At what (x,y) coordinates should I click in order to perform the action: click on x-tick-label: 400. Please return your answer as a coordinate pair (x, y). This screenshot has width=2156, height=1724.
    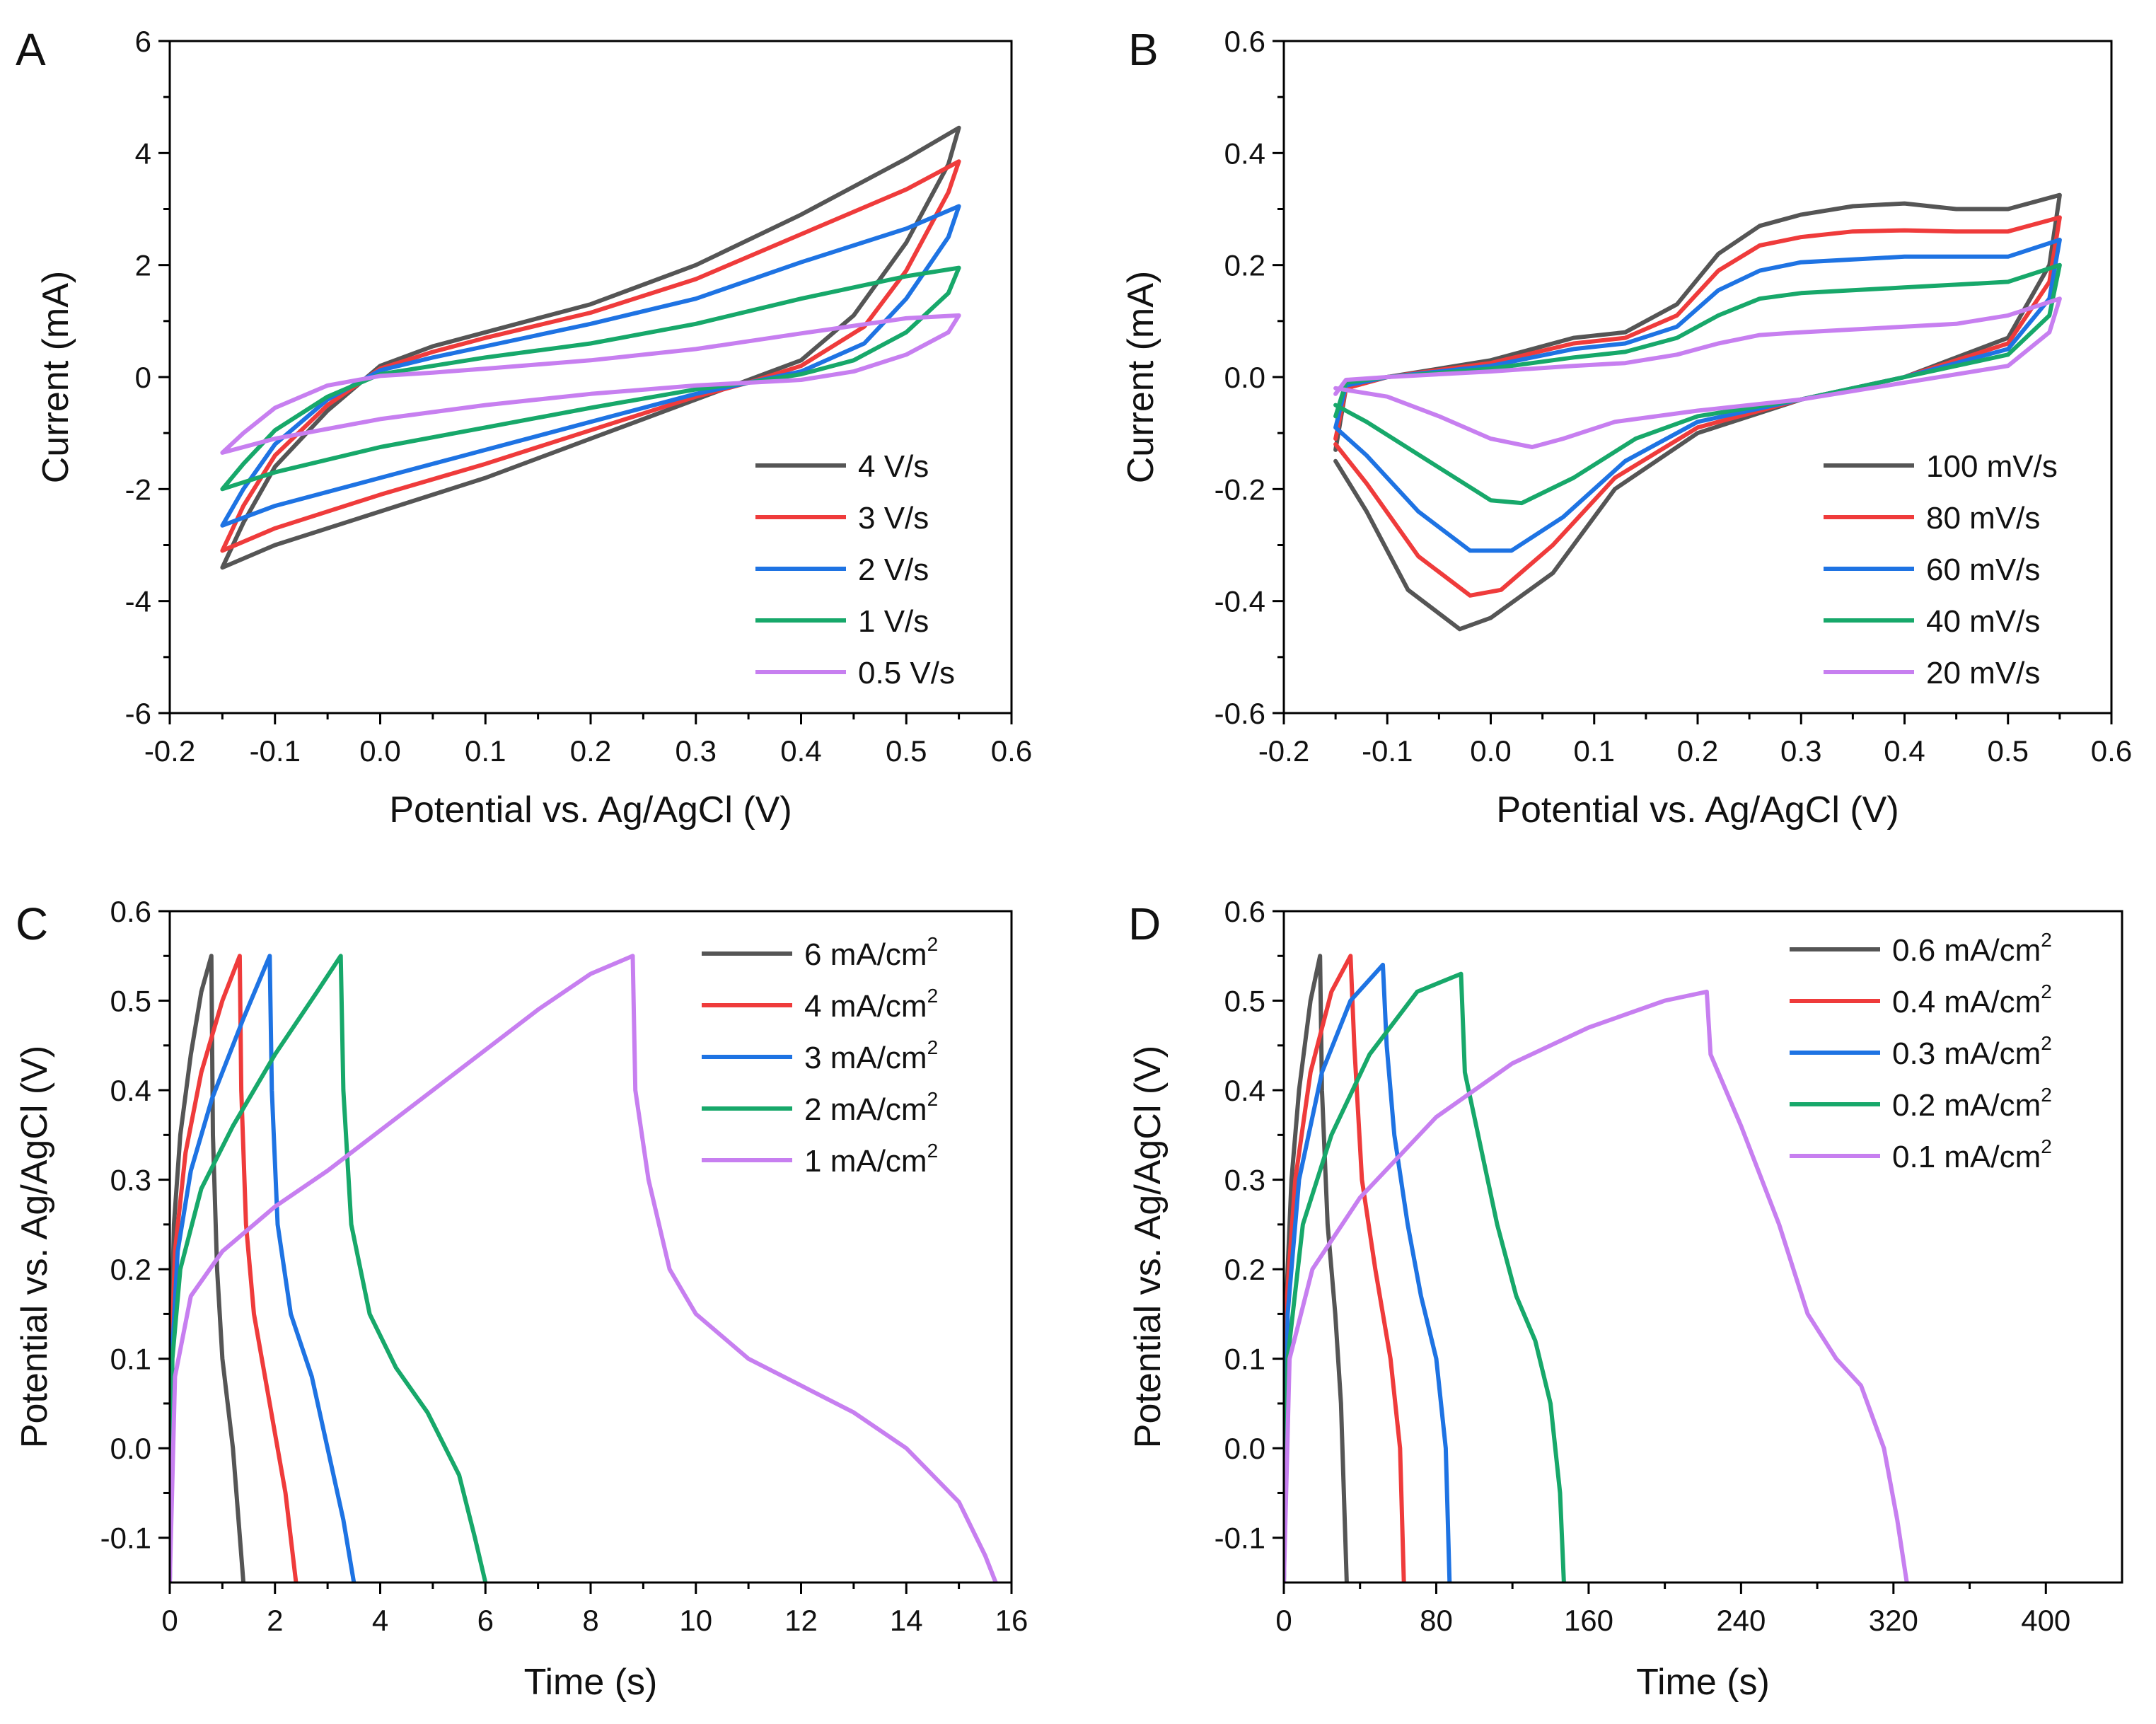
    Looking at the image, I should click on (2045, 1620).